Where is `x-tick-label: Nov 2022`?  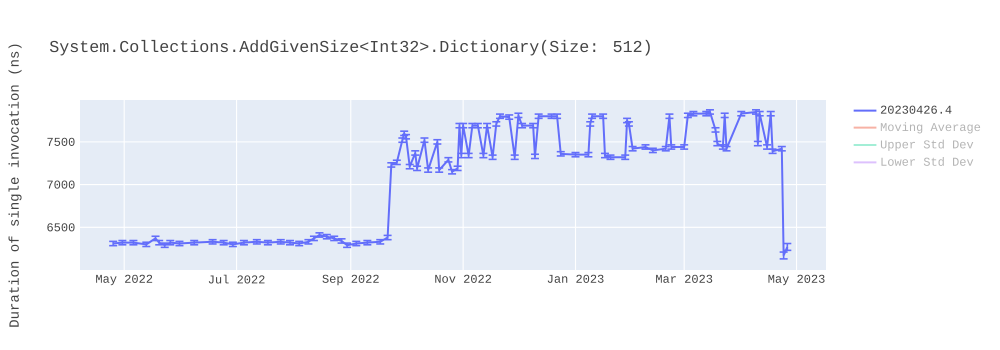 x-tick-label: Nov 2022 is located at coordinates (463, 278).